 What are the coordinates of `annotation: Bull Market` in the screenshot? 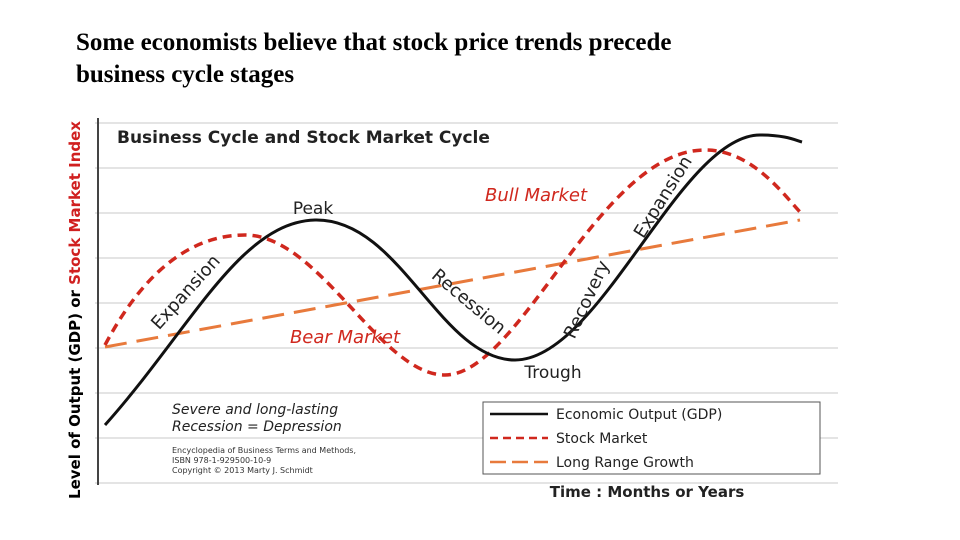 It's located at (536, 195).